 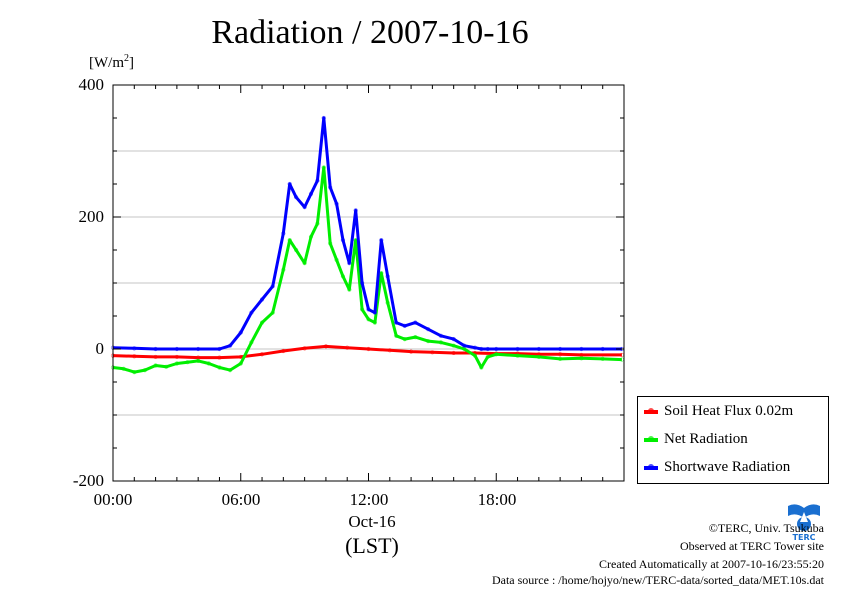 I want to click on legend-swatch-red, so click(x=651, y=410).